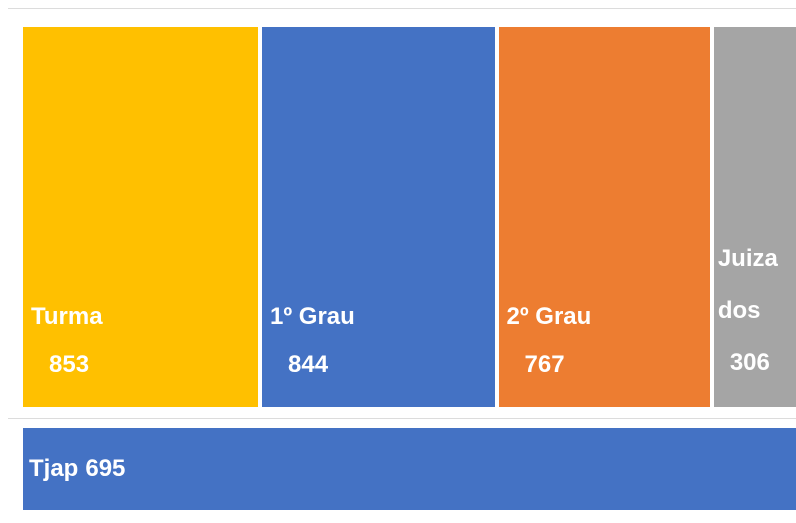 The width and height of the screenshot is (796, 523). I want to click on cell-label: Turma 853, so click(142, 341).